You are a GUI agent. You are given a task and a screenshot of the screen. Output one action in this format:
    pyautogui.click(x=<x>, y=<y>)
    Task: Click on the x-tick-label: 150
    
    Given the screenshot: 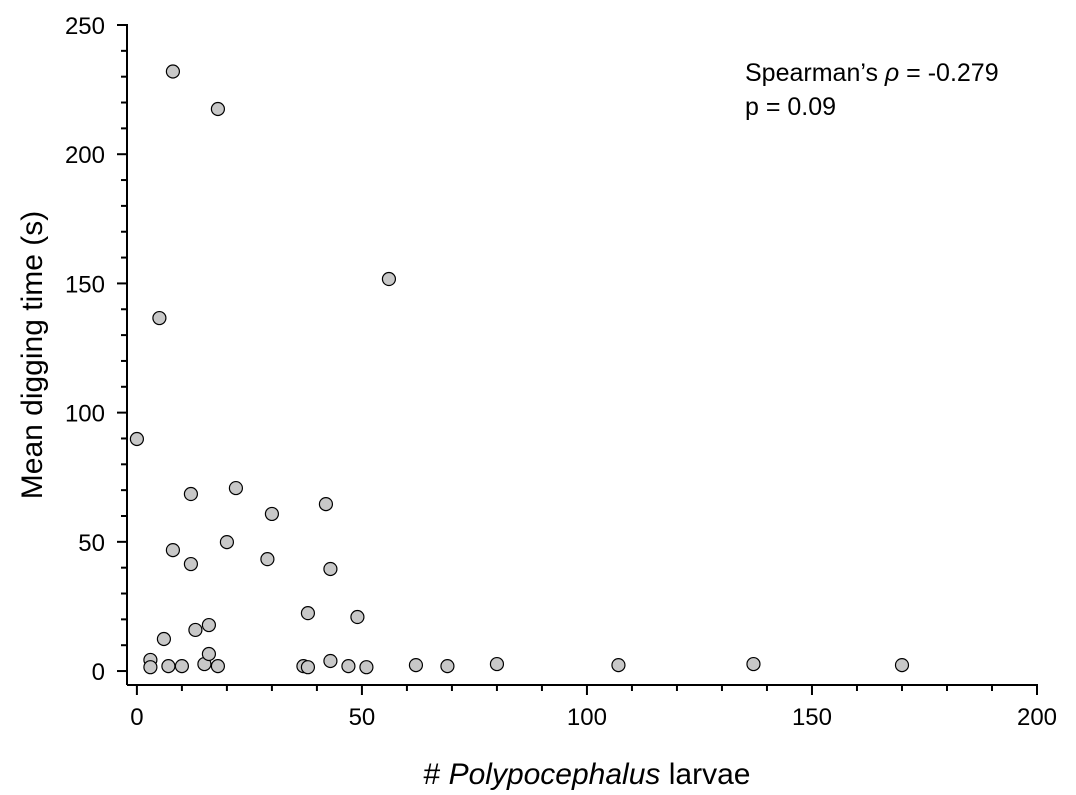 What is the action you would take?
    pyautogui.click(x=812, y=717)
    